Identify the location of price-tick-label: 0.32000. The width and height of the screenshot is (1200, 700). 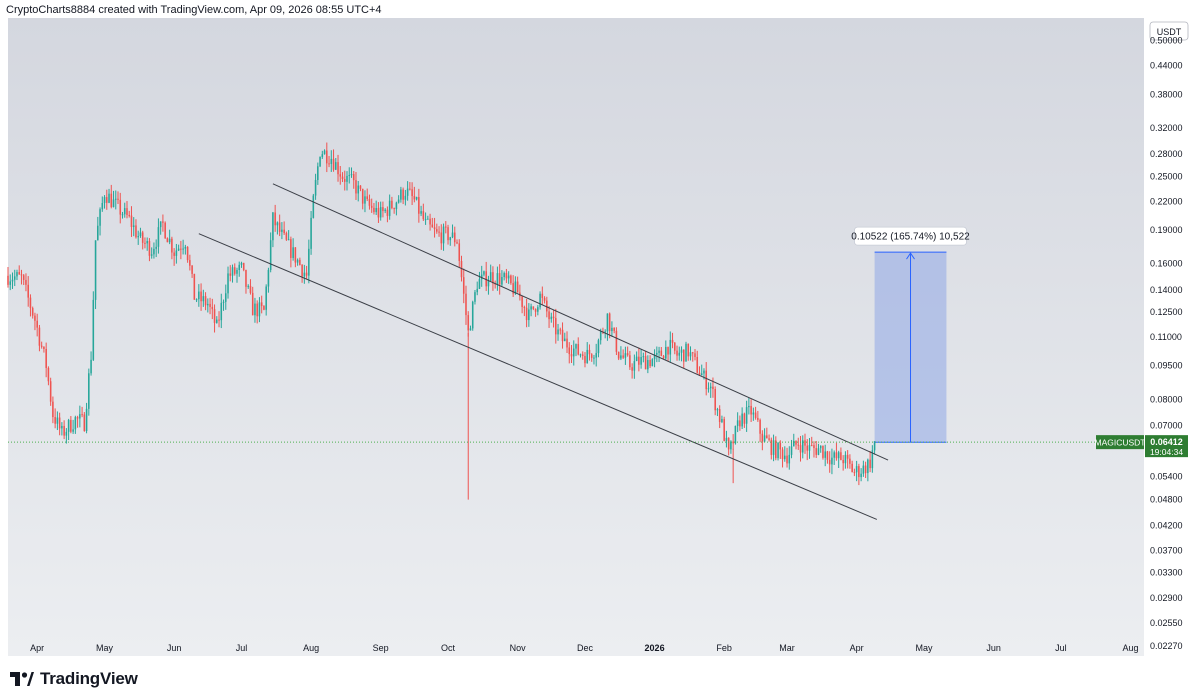
(1166, 128).